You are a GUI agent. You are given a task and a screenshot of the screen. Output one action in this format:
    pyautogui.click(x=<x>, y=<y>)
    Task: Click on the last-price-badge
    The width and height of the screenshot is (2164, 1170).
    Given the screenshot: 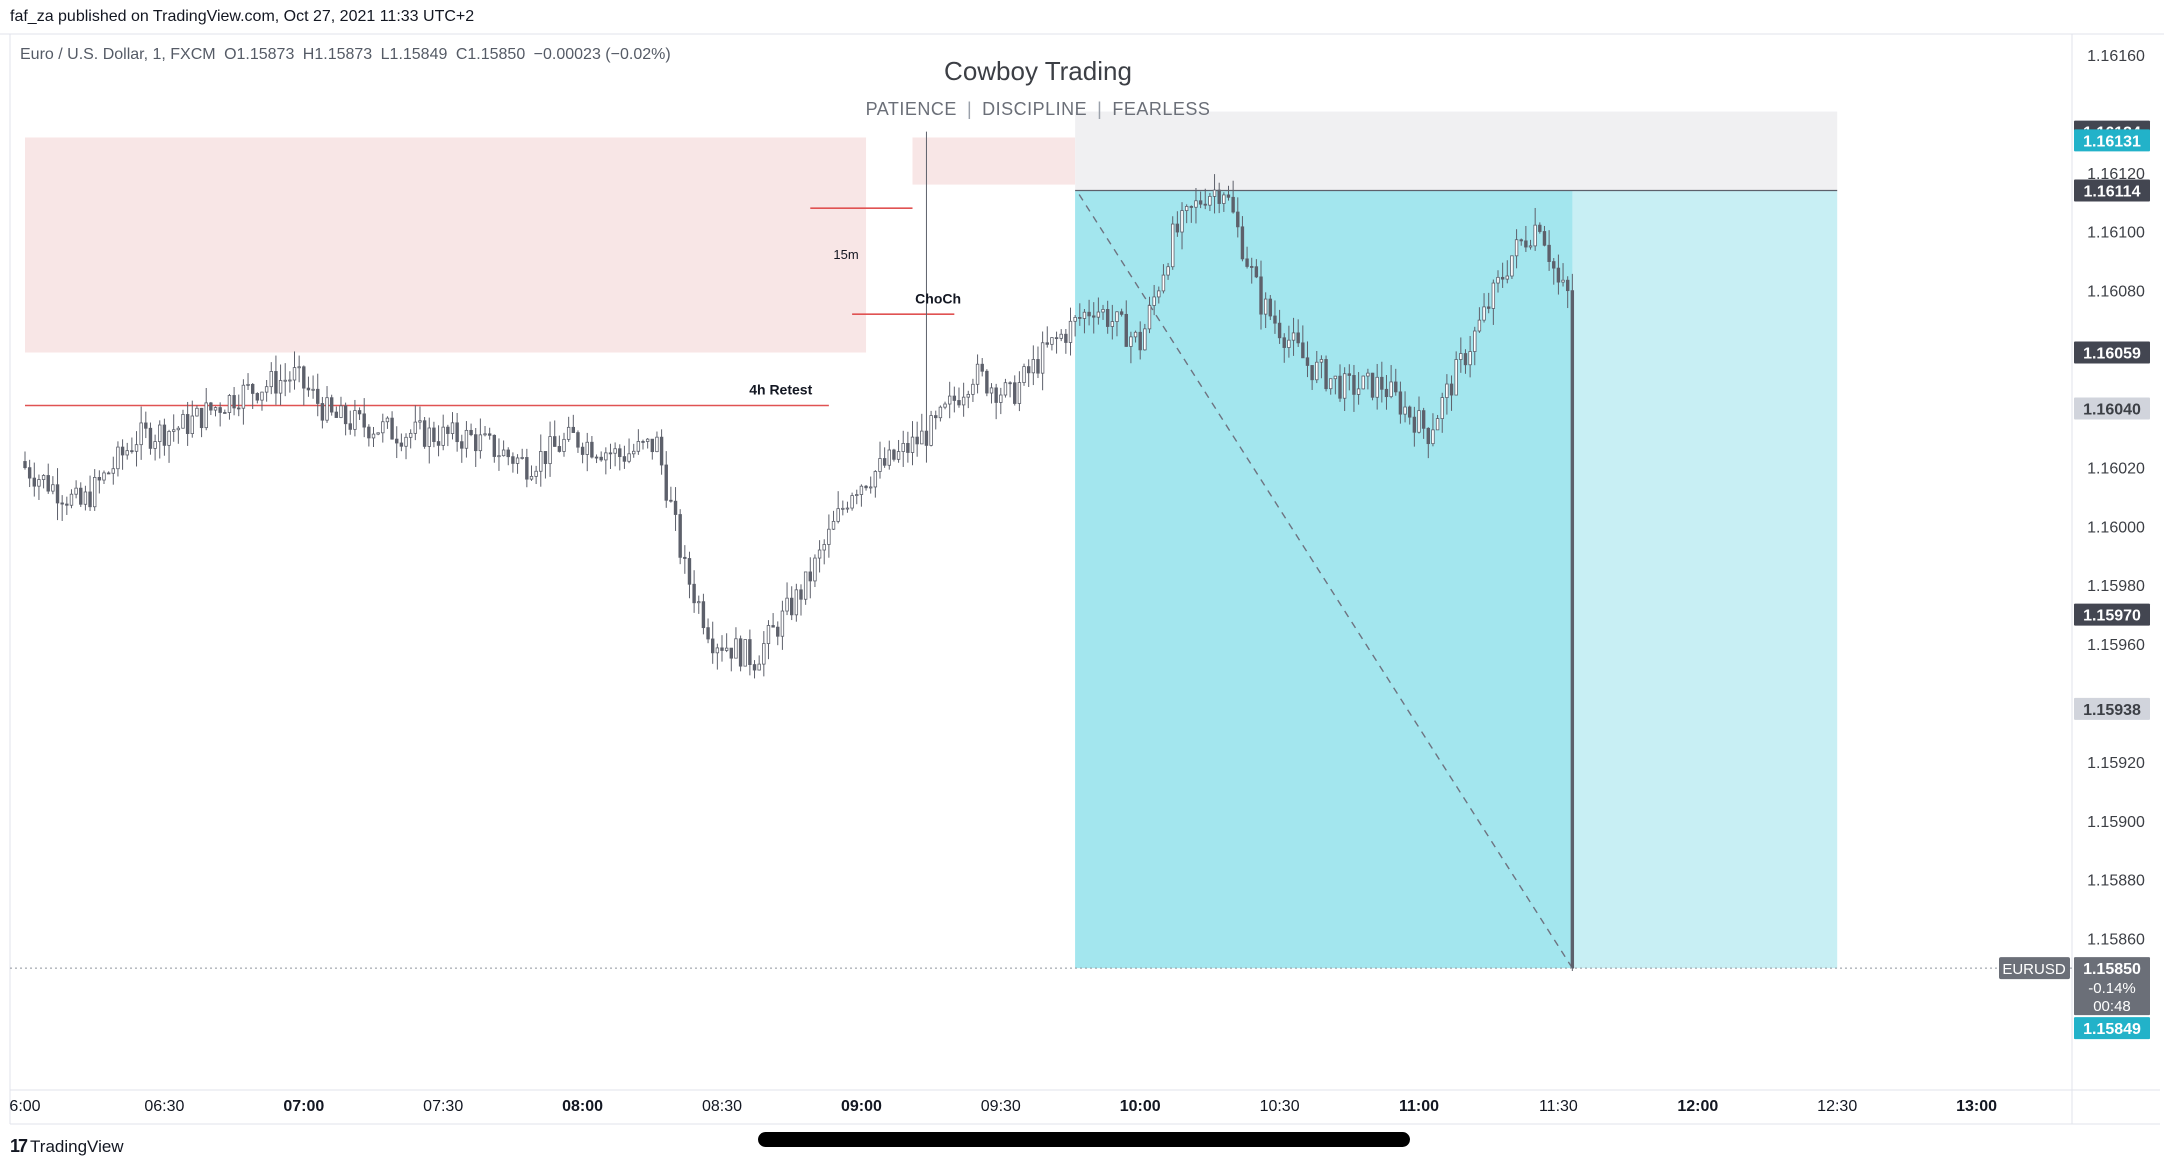 What is the action you would take?
    pyautogui.click(x=2112, y=986)
    